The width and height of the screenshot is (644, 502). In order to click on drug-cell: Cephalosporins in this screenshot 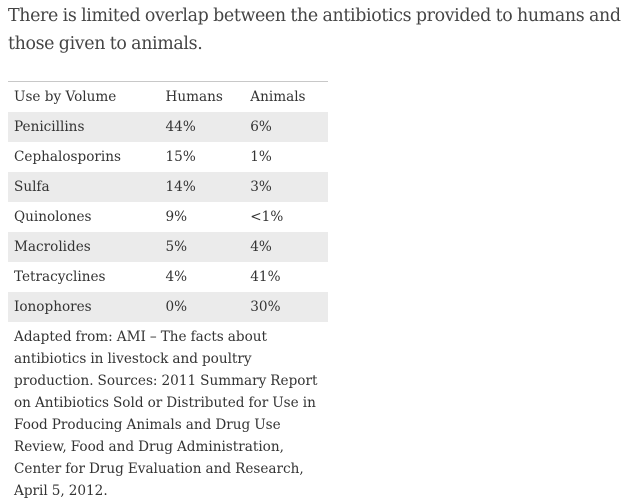, I will do `click(67, 157)`.